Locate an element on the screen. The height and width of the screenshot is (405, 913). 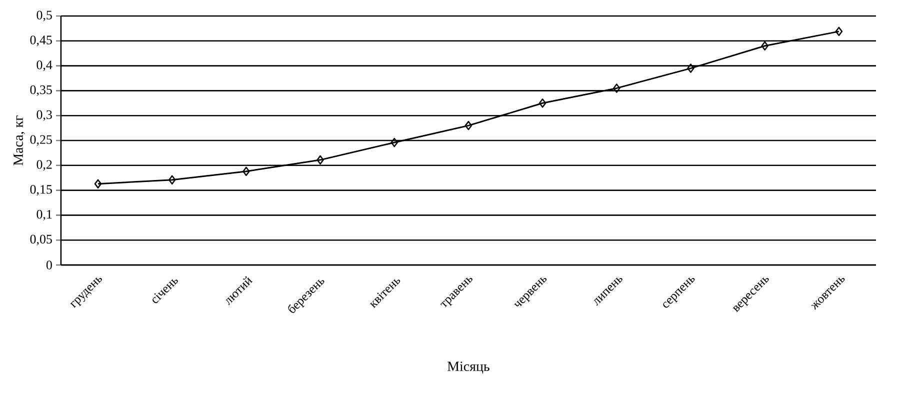
y-tick-label: 0,5 is located at coordinates (44, 16).